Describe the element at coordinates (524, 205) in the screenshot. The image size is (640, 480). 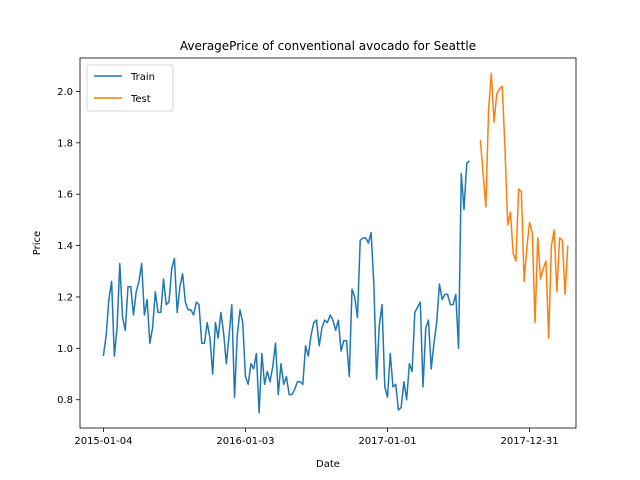
I see `series-line-test` at that location.